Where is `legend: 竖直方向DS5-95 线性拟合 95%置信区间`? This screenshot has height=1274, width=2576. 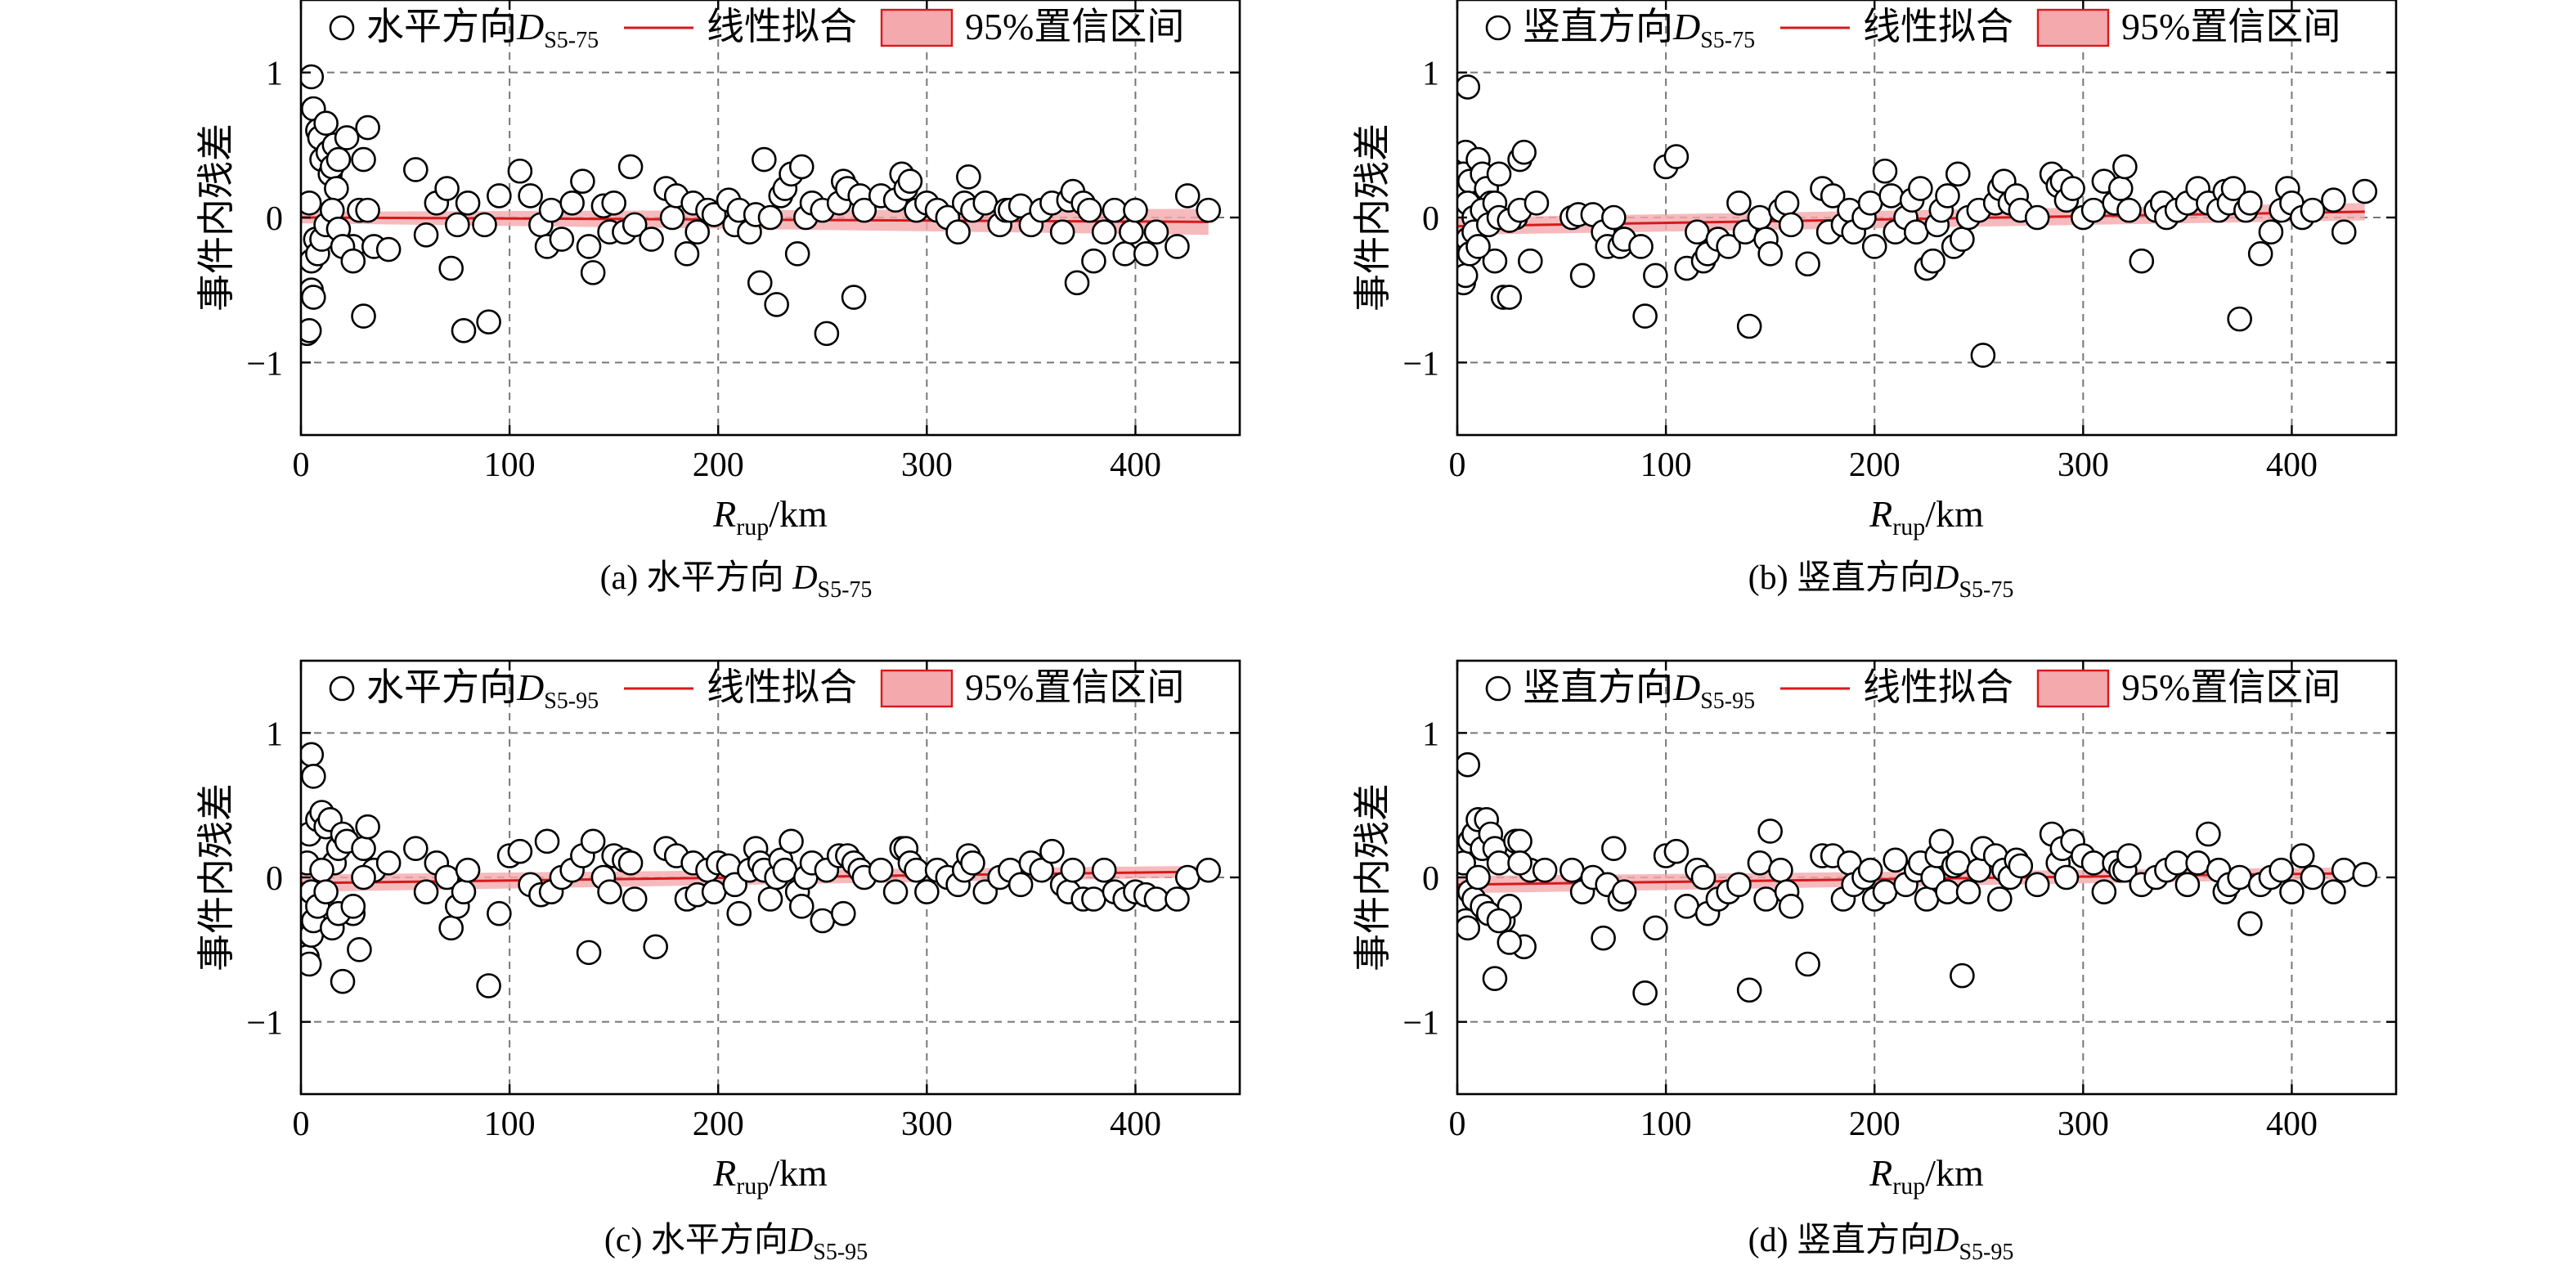 legend: 竖直方向DS5-95 线性拟合 95%置信区间 is located at coordinates (1913, 690).